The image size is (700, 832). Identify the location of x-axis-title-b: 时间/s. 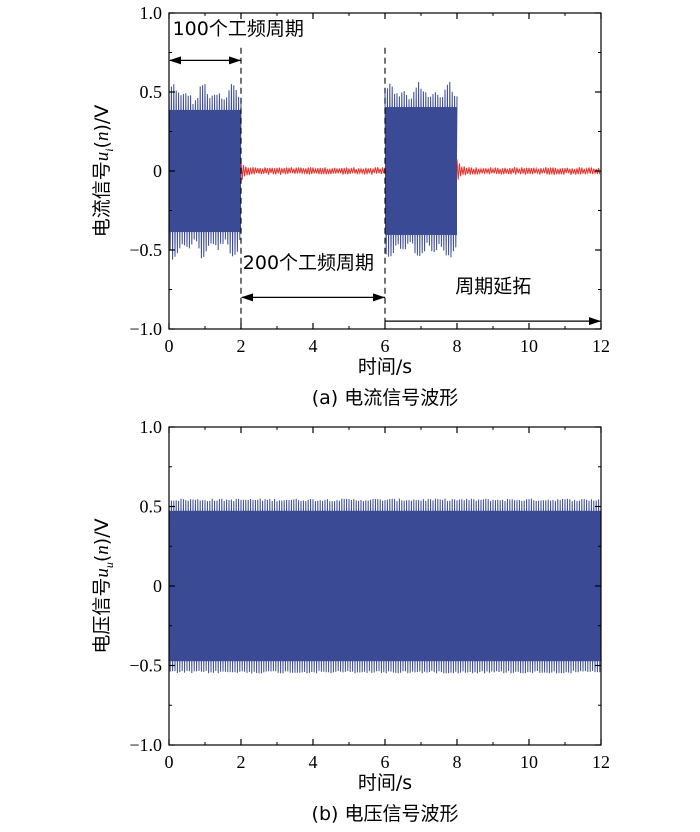
(385, 783).